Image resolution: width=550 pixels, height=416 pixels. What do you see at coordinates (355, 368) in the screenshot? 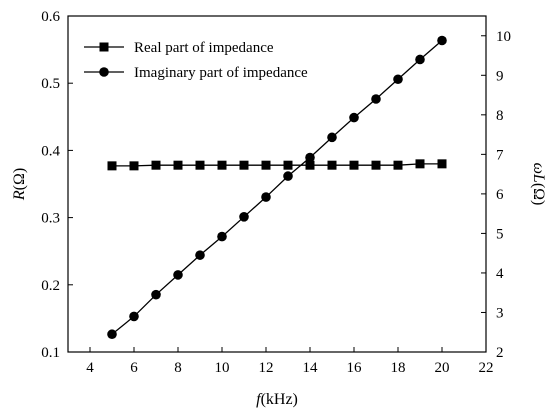
I see `x-tick-label: 16` at bounding box center [355, 368].